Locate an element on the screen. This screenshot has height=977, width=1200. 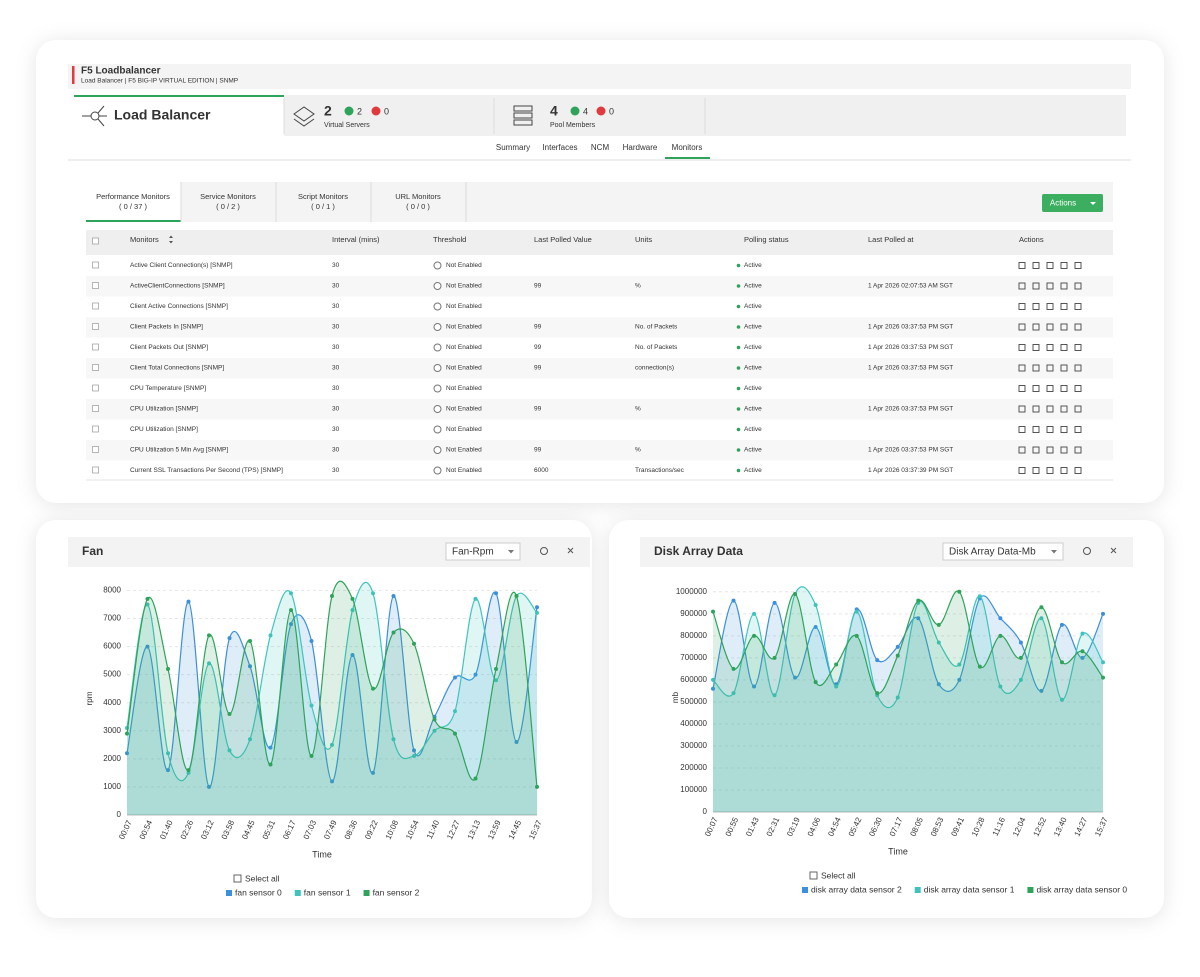
y-axis-label: rpm is located at coordinates (89, 698).